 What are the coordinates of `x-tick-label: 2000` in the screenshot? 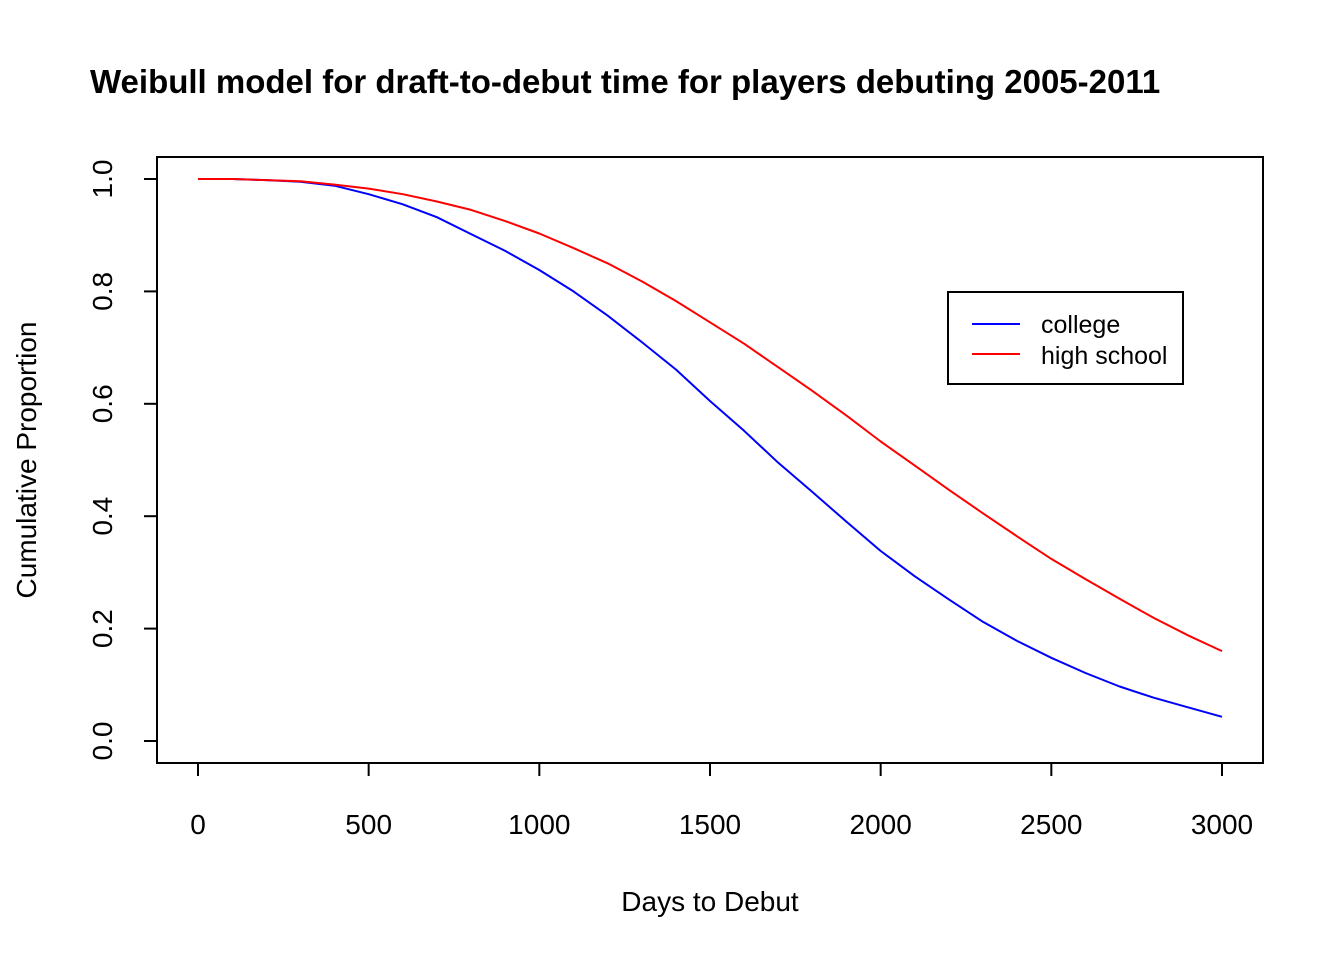 It's located at (881, 824).